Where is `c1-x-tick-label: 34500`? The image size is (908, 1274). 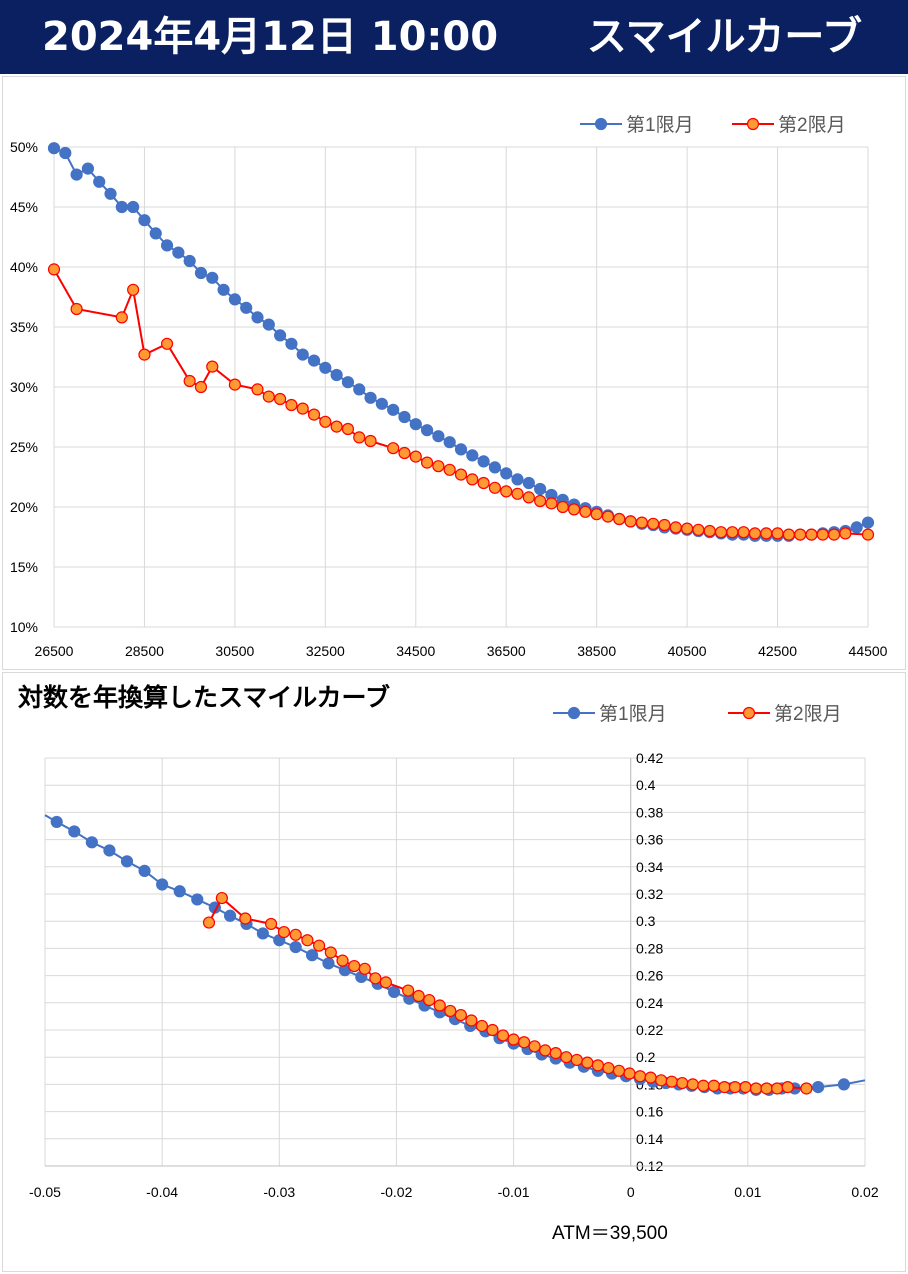
c1-x-tick-label: 34500 is located at coordinates (415, 651).